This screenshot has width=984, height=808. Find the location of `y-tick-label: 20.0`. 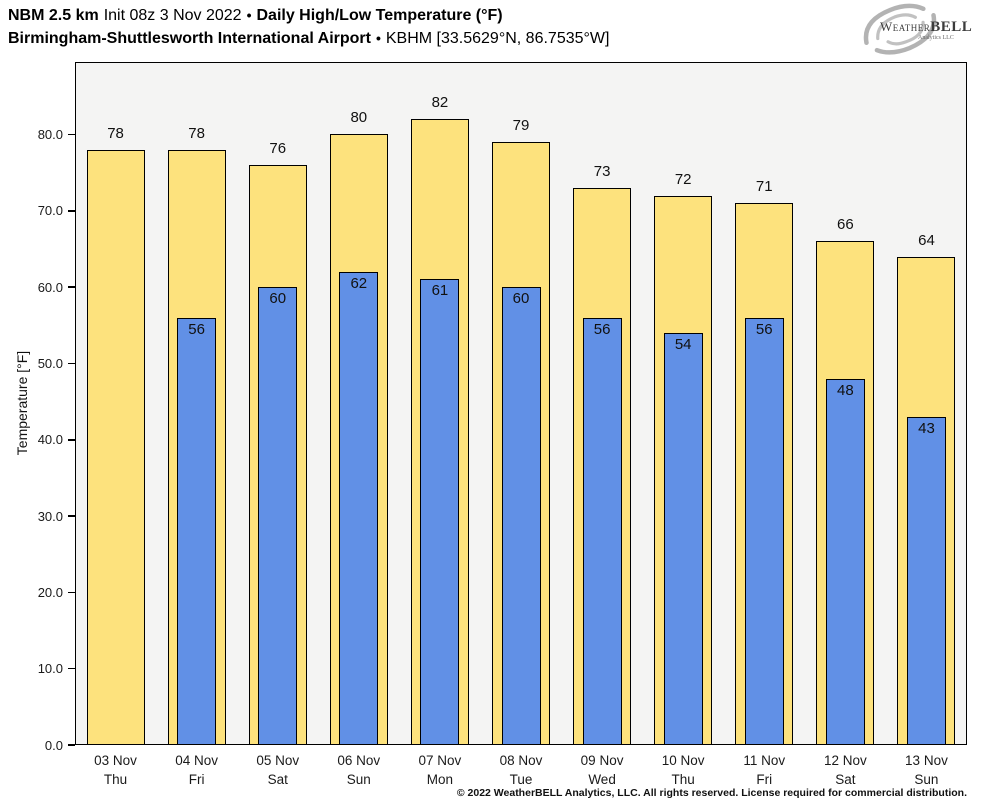

y-tick-label: 20.0 is located at coordinates (50, 592).